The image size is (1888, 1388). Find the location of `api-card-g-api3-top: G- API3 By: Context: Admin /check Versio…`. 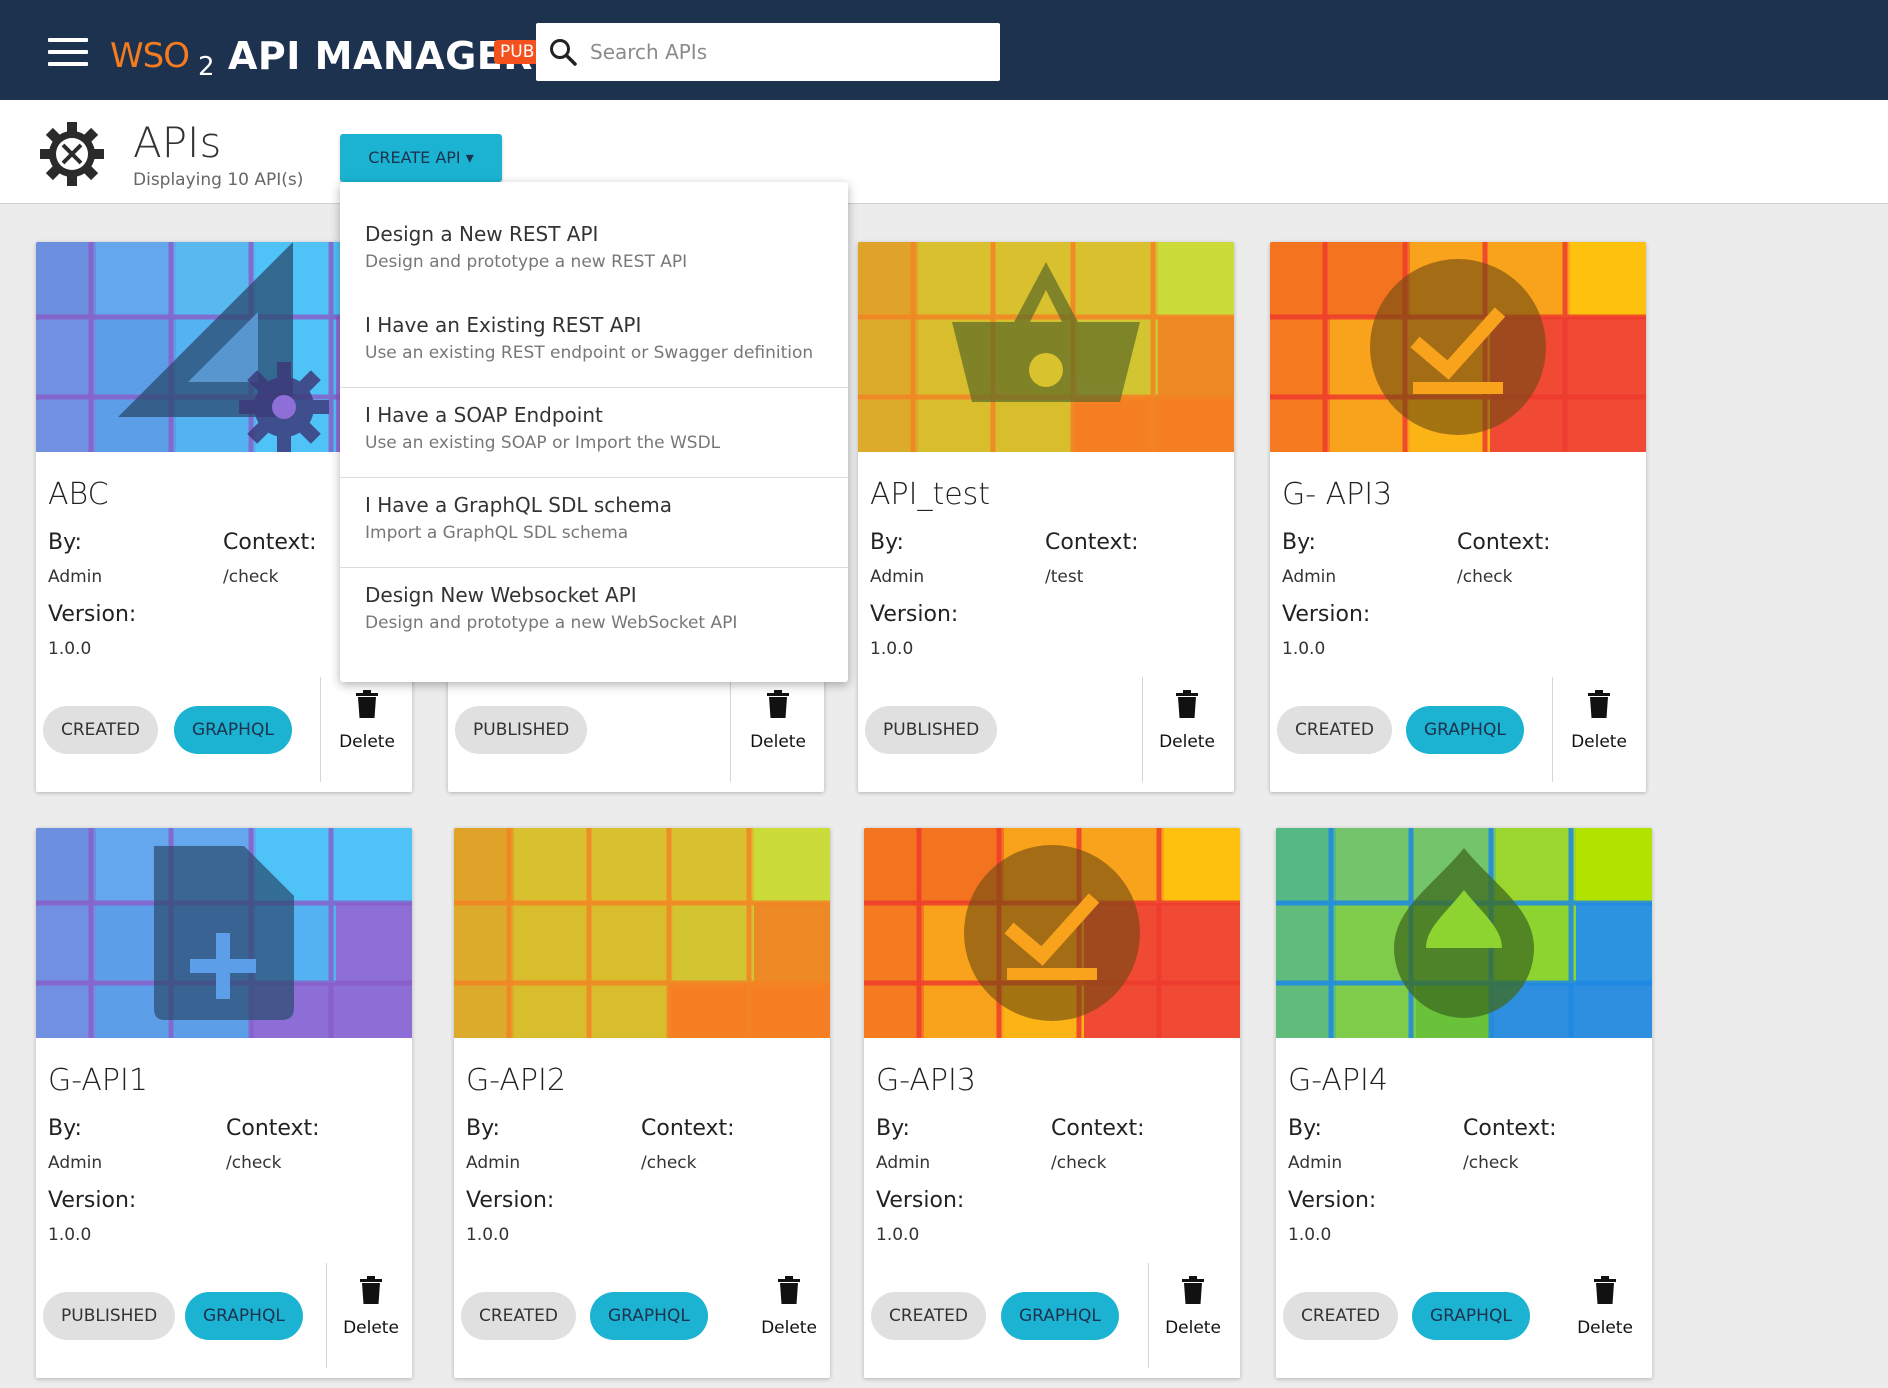

api-card-g-api3-top: G- API3 By: Context: Admin /check Versio… is located at coordinates (1458, 517).